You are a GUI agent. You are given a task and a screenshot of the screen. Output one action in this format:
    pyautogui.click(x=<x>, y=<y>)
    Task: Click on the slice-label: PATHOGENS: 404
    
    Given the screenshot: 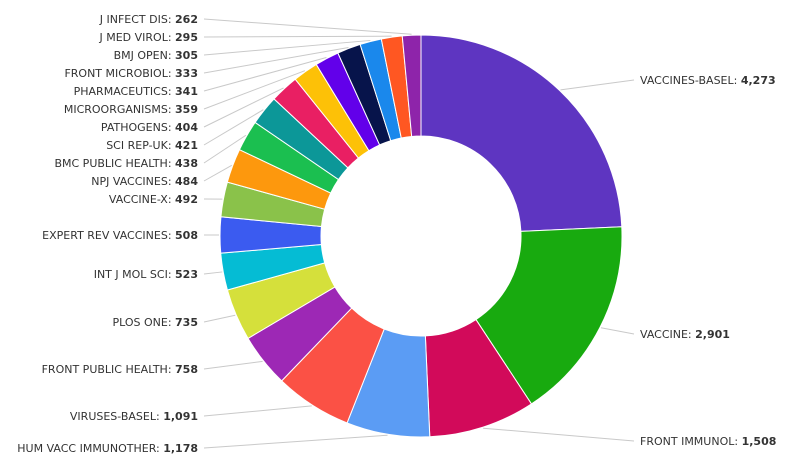 What is the action you would take?
    pyautogui.click(x=149, y=127)
    